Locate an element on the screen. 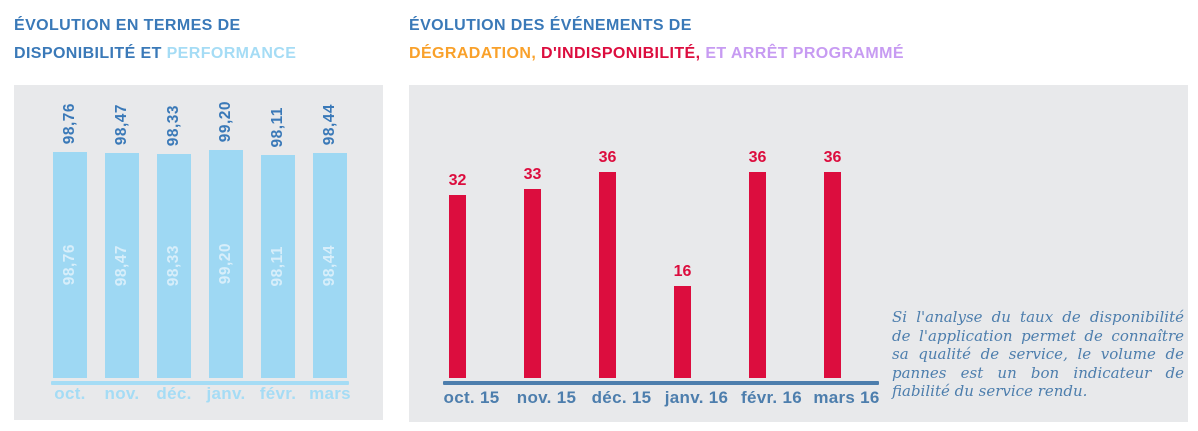 The image size is (1198, 431). title-text-indisponibilite: D'INDISPONIBILITÉ, is located at coordinates (623, 53).